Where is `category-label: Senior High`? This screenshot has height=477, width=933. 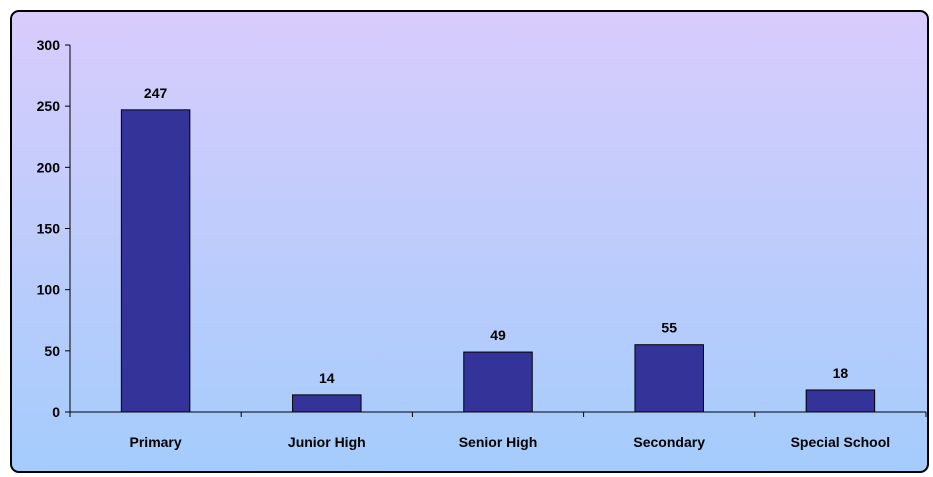
category-label: Senior High is located at coordinates (498, 442).